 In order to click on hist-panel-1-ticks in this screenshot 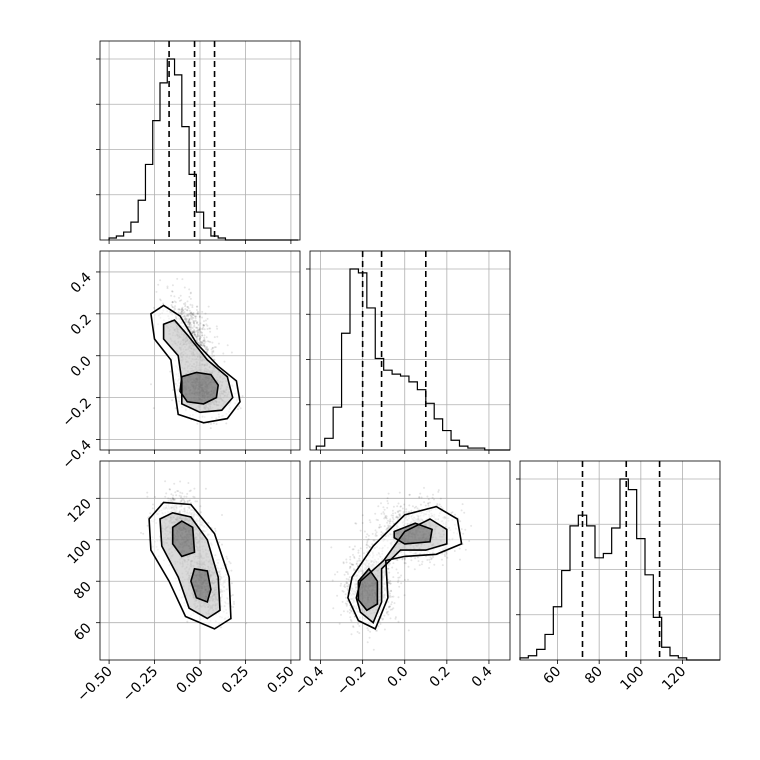, I will do `click(194, 151)`.